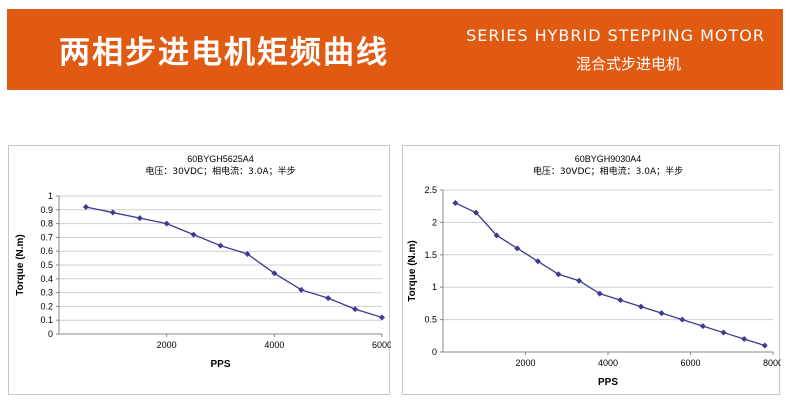  I want to click on y-tick-label: 0.9, so click(46, 210).